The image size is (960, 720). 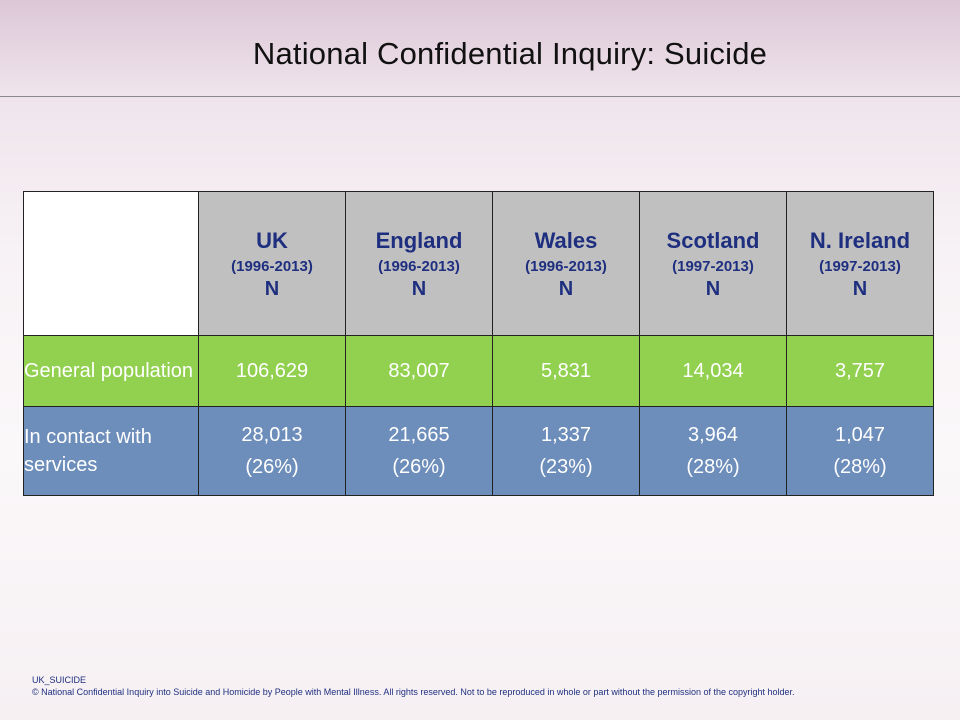 I want to click on table-cell-wales: 5,831, so click(x=566, y=371).